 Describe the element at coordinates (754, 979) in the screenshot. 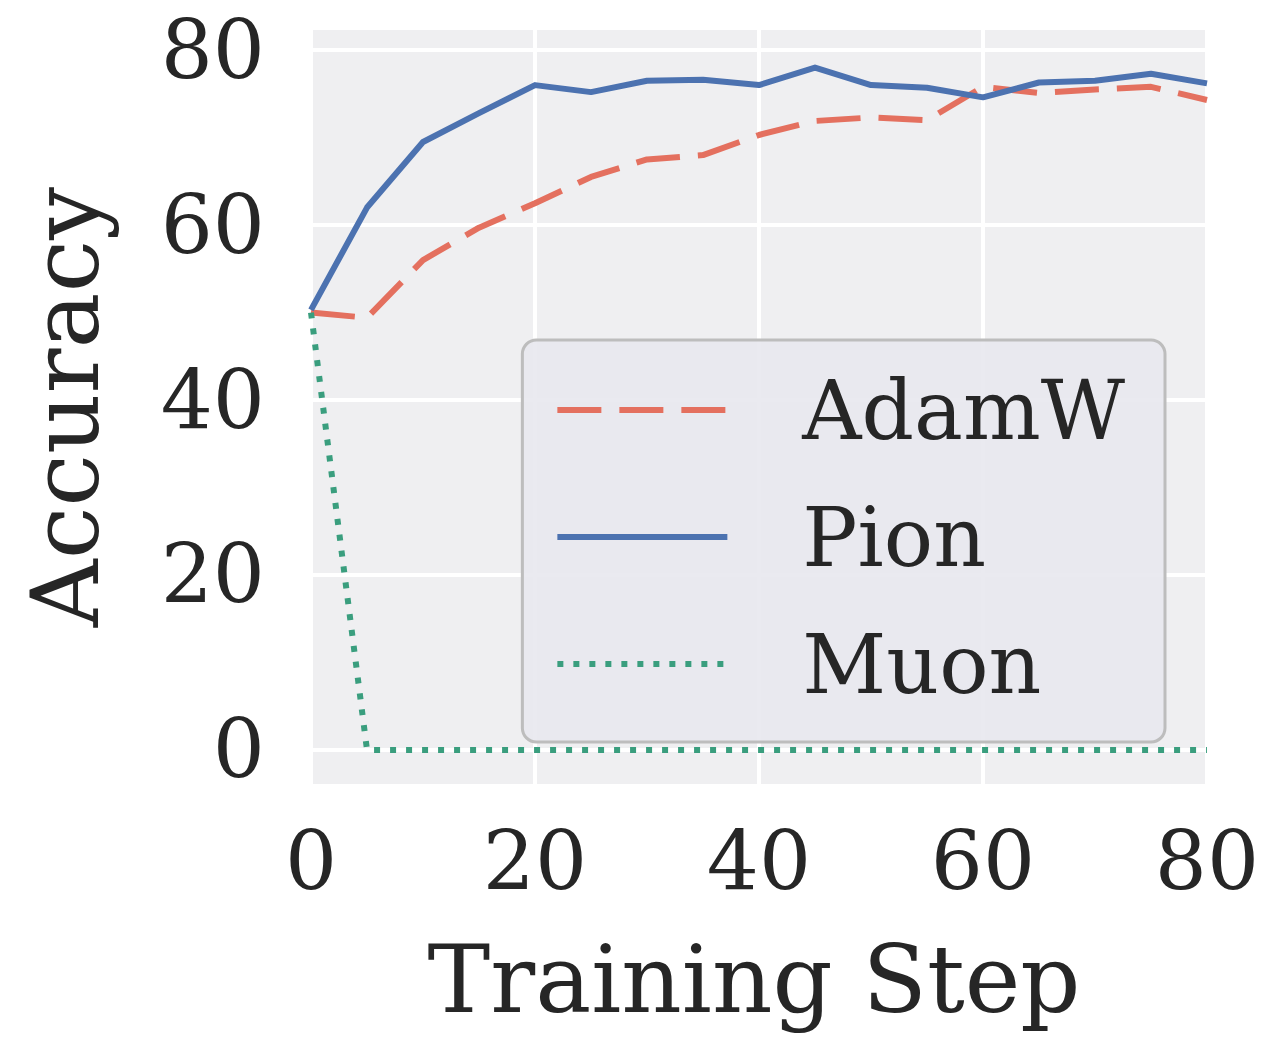

I see `x-axis-title: Training Step` at that location.